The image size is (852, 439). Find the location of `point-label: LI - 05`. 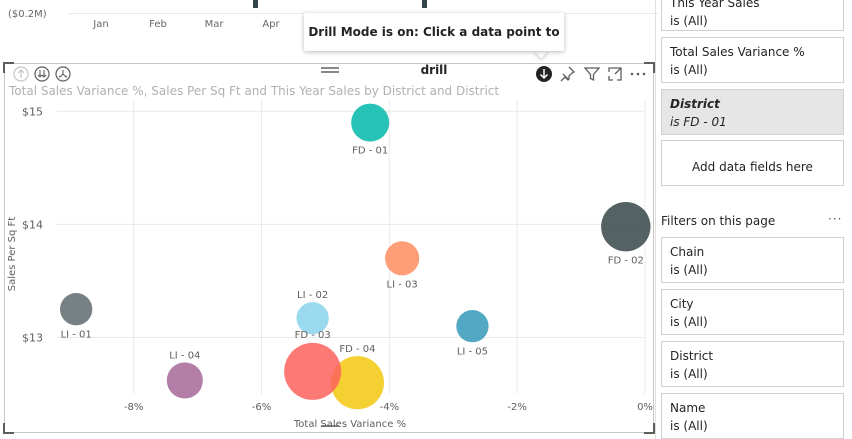

point-label: LI - 05 is located at coordinates (472, 351).